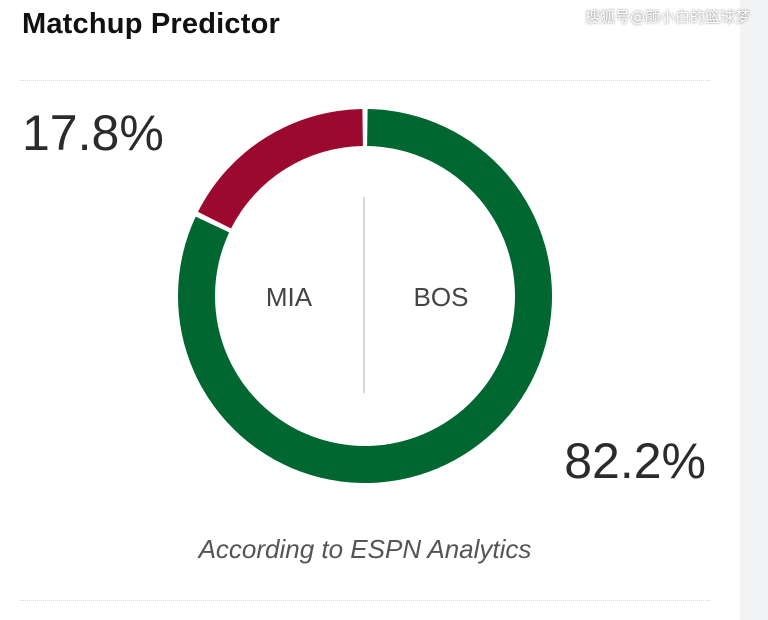  I want to click on page-title: Matchup Predictor, so click(151, 24).